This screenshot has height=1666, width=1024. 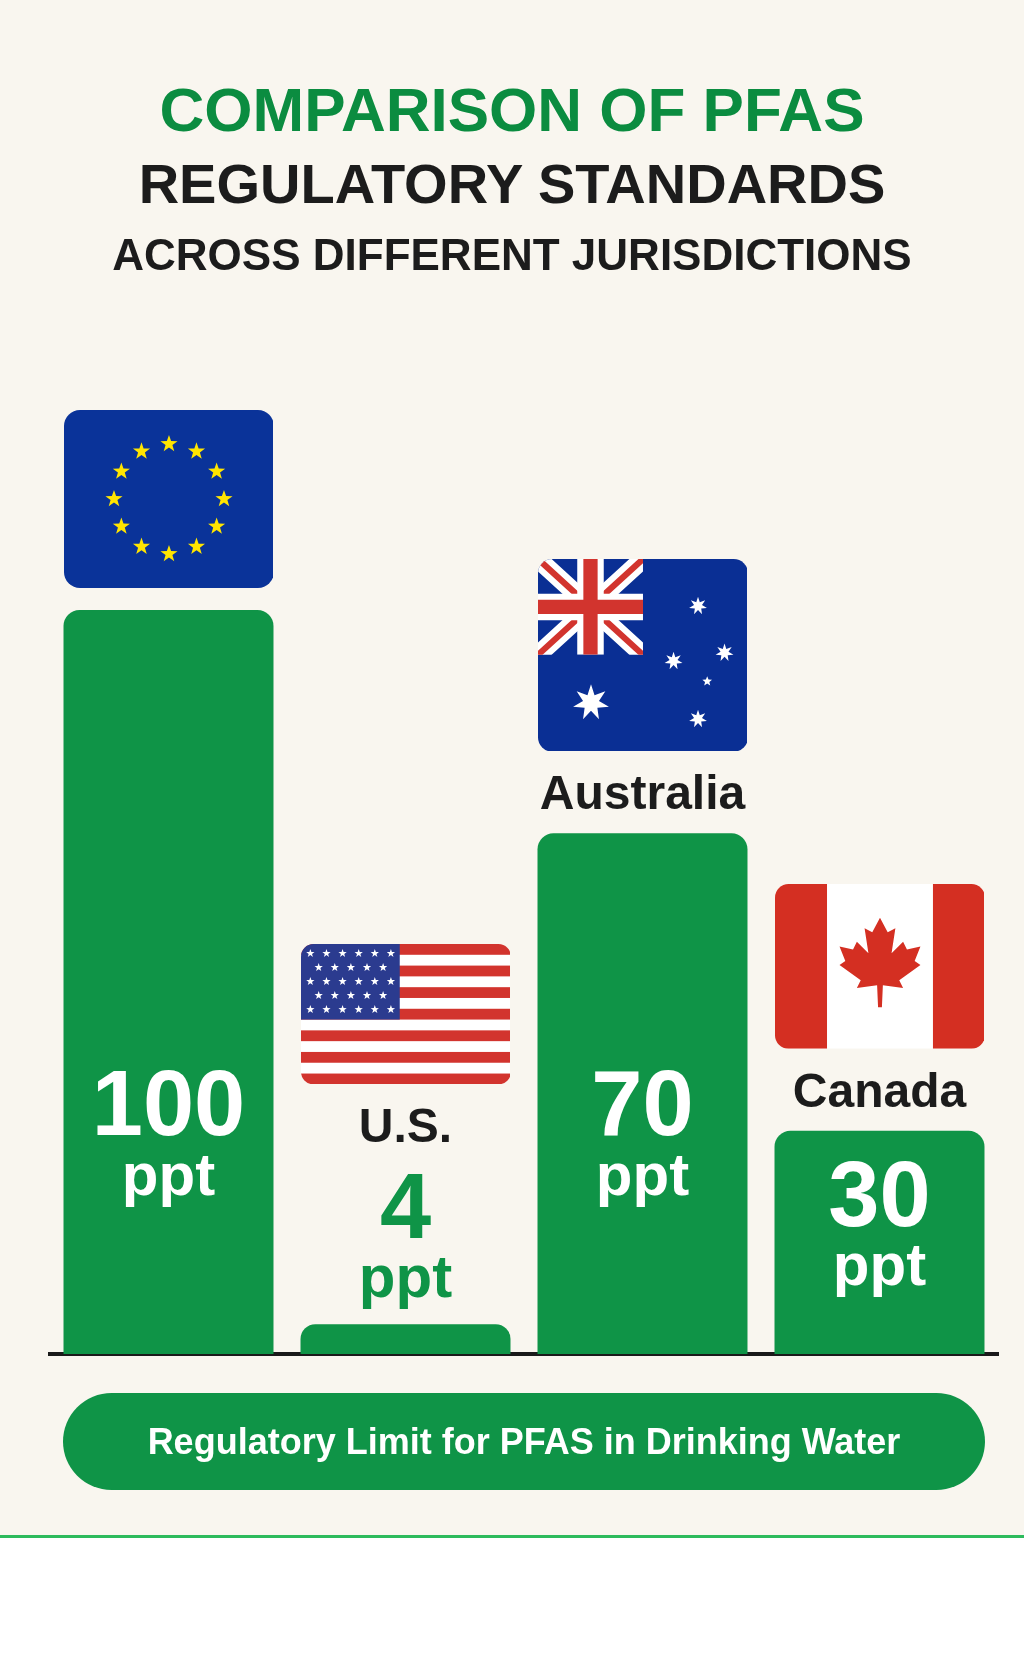 What do you see at coordinates (642, 793) in the screenshot?
I see `x-tick-label: Australia` at bounding box center [642, 793].